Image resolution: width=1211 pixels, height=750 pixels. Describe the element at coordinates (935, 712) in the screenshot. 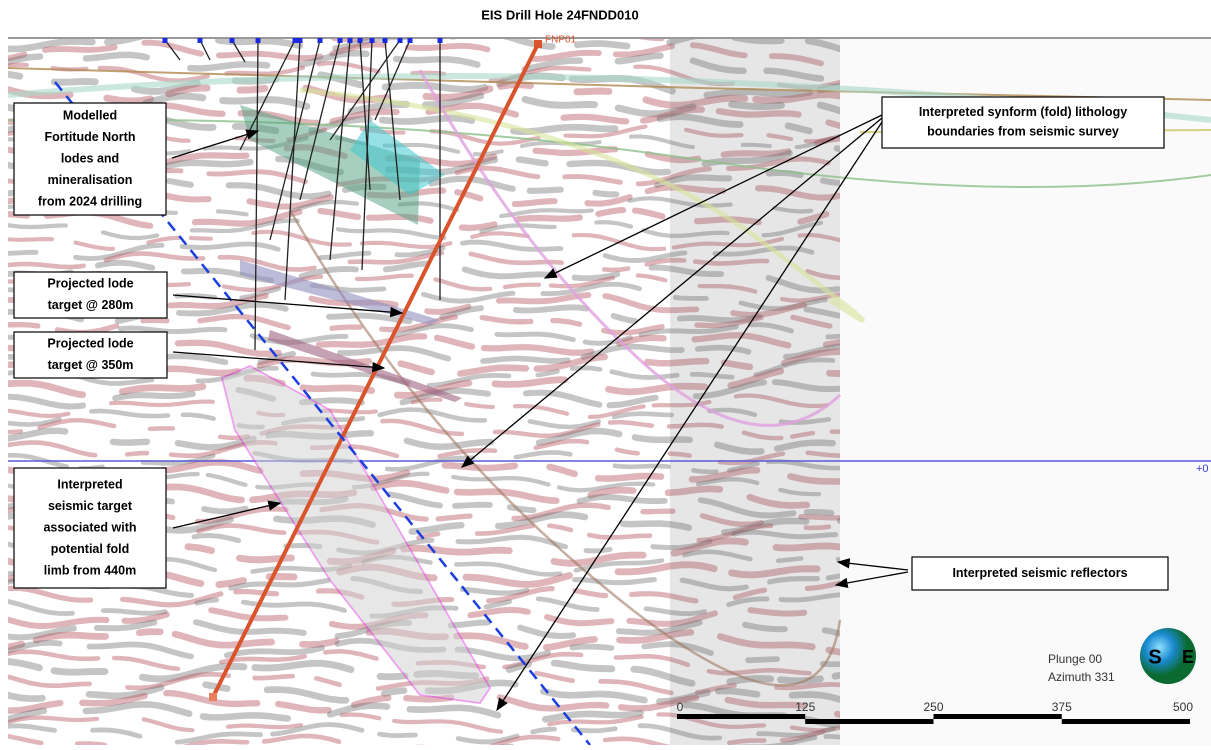

I see `scale-bar: 0 125 250 375 500` at that location.